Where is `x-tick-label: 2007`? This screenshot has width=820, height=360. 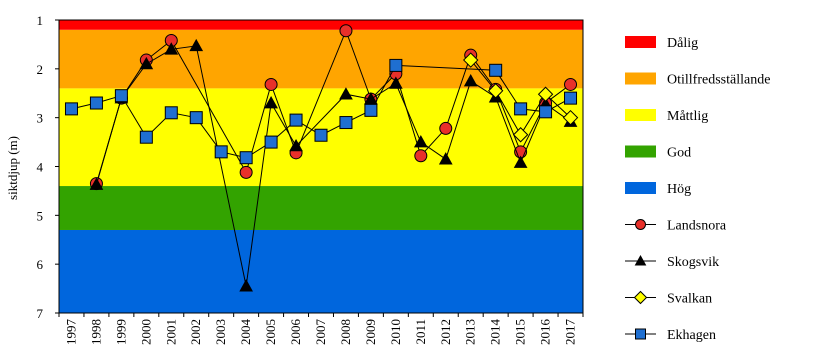
x-tick-label: 2007 is located at coordinates (320, 332).